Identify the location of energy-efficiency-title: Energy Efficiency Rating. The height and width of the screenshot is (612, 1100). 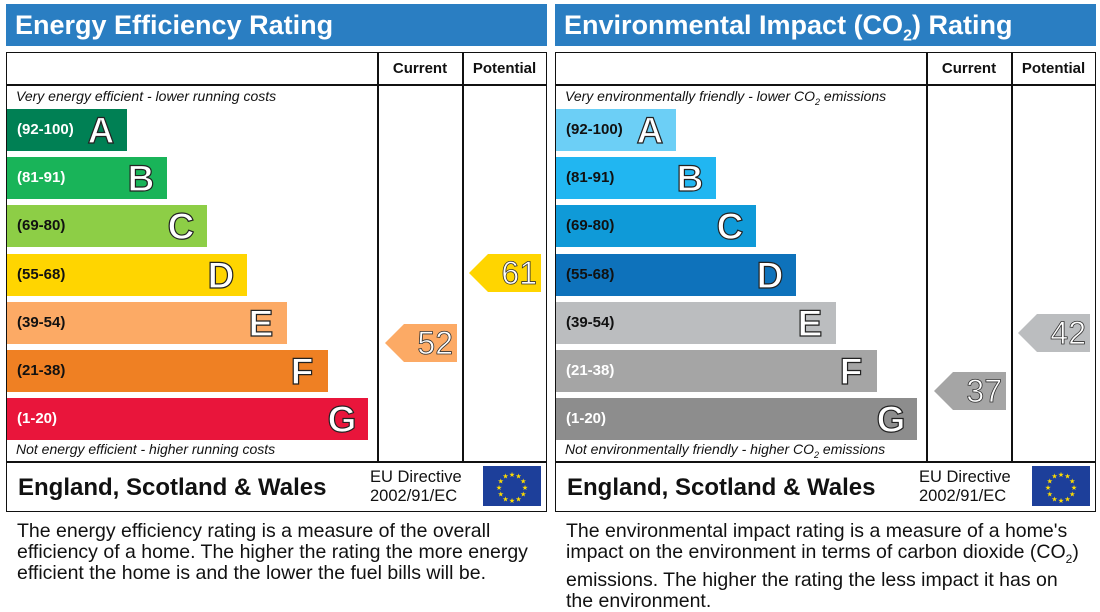
(276, 25).